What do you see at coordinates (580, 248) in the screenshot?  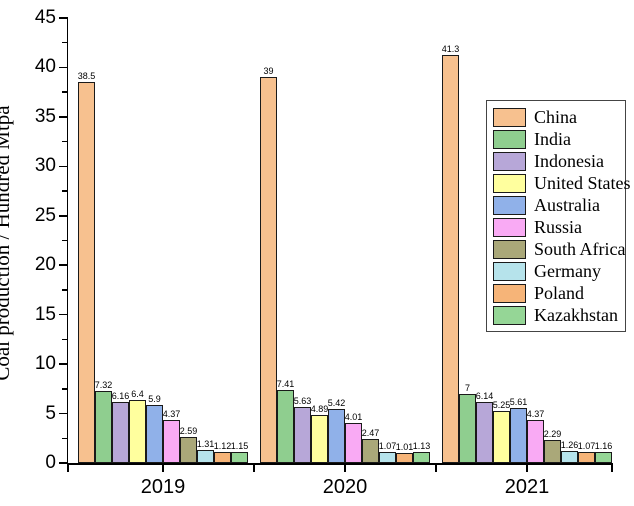 I see `legend-label: South Africa` at bounding box center [580, 248].